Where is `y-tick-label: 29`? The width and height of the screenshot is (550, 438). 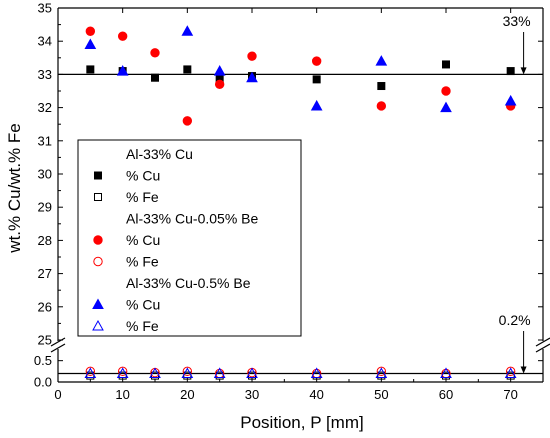
y-tick-label: 29 is located at coordinates (45, 207).